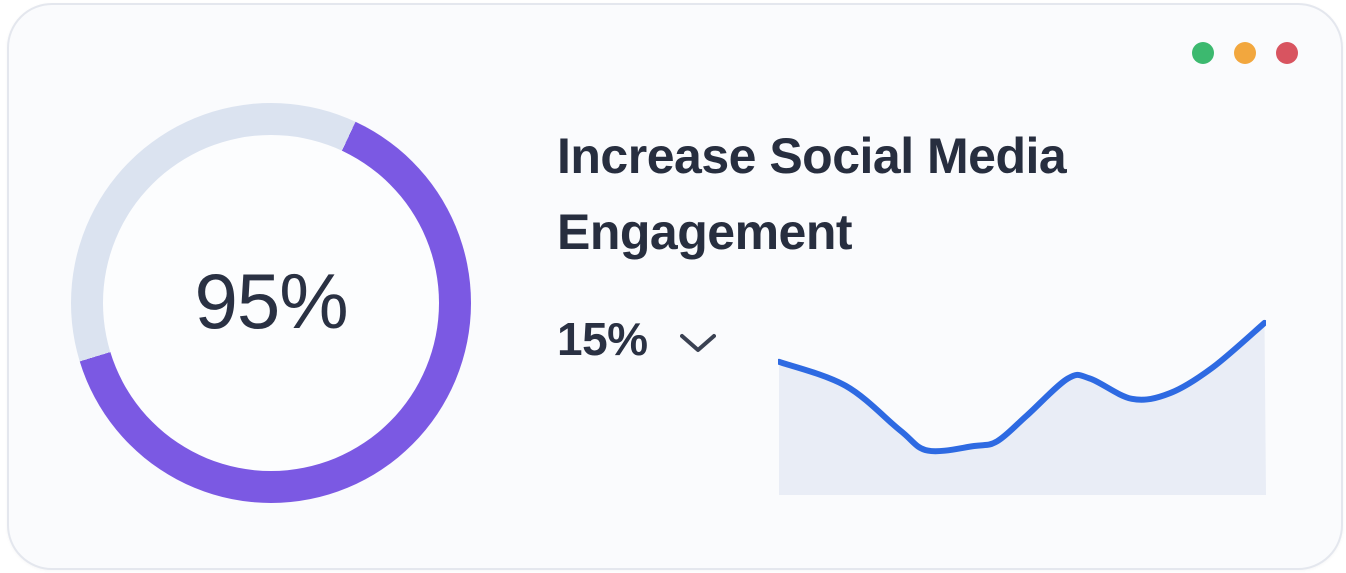  I want to click on window-dot-orange, so click(1245, 53).